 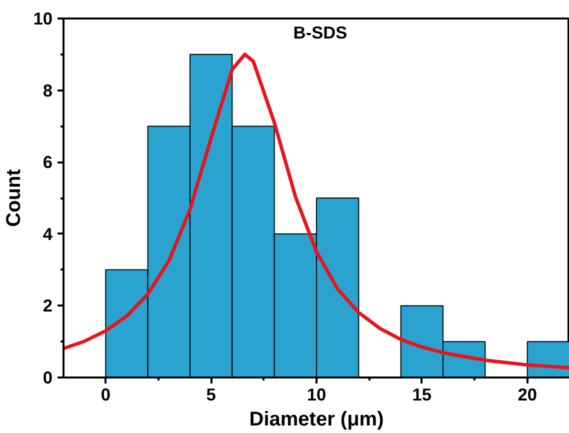 I want to click on y-tick-label: 0, so click(x=47, y=378).